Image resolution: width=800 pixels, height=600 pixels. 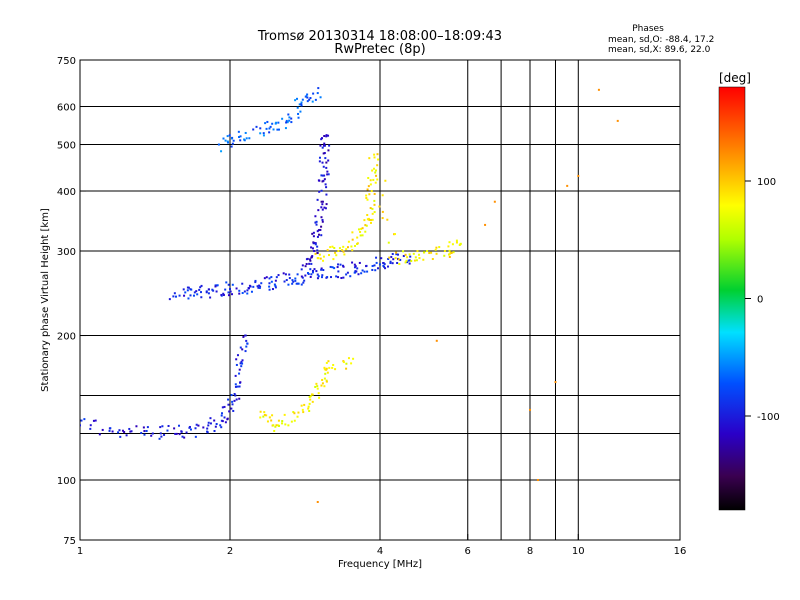 What do you see at coordinates (732, 298) in the screenshot?
I see `colorbar` at bounding box center [732, 298].